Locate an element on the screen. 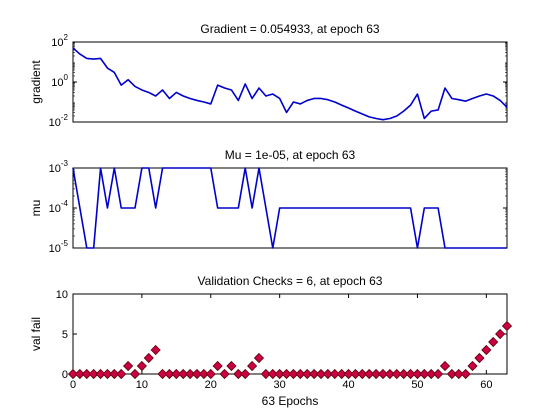 The image size is (560, 420). mu-ytick-label: 10⁻⁵ is located at coordinates (59, 247).